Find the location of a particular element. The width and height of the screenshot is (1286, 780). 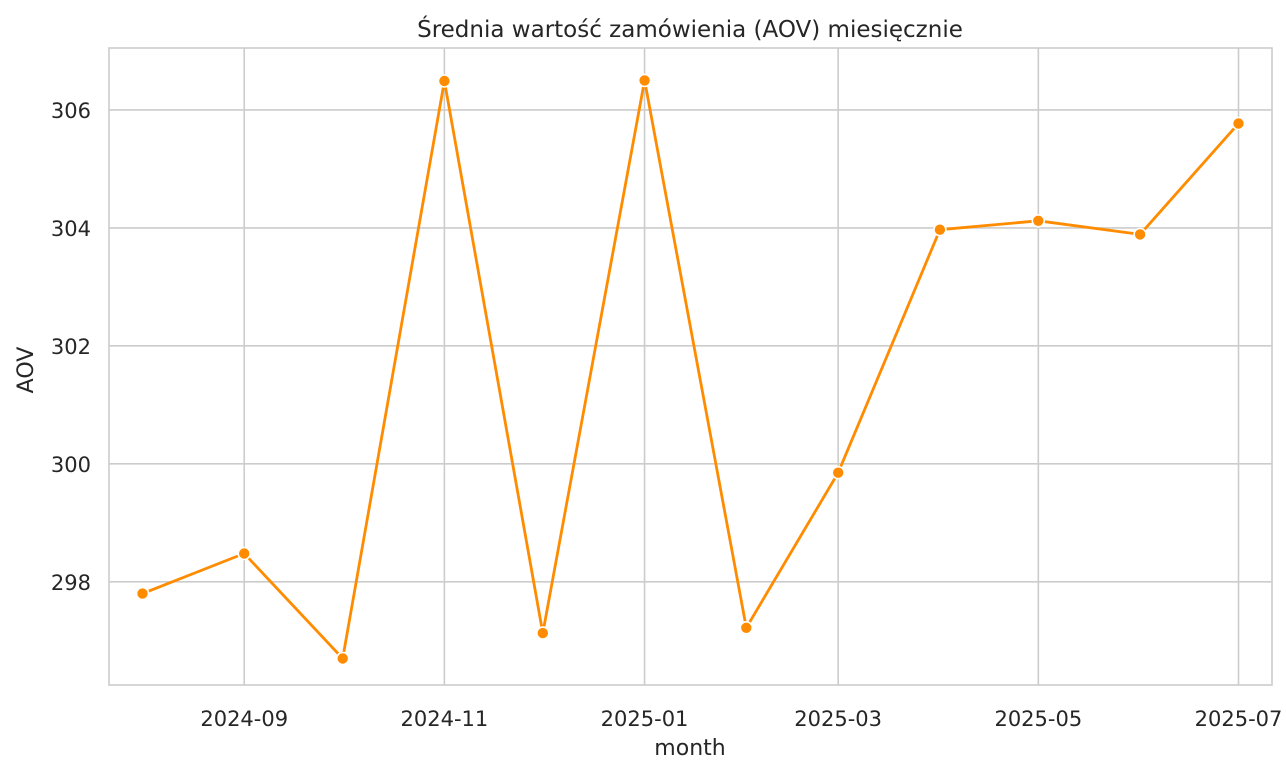

x-tick-label: 2024-11 is located at coordinates (445, 719).